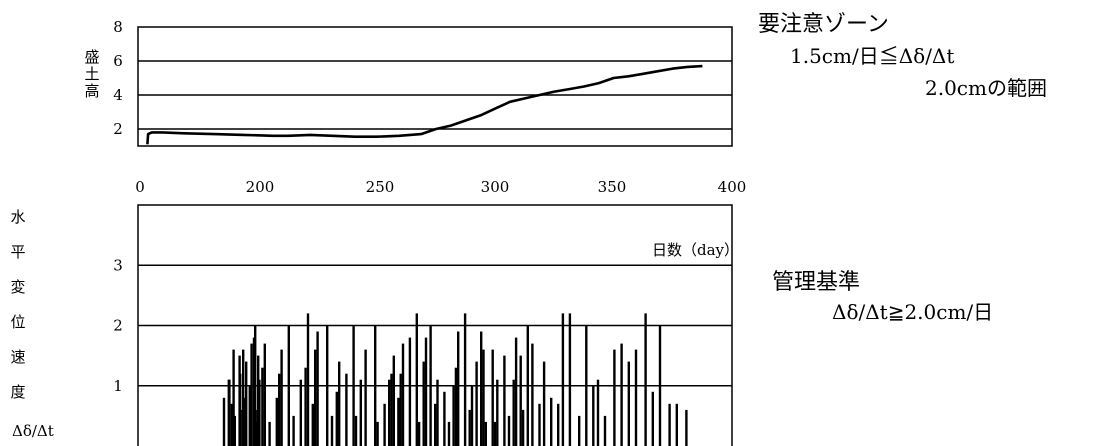 This screenshot has height=446, width=1110. I want to click on bottom-chart-grid, so click(435, 325).